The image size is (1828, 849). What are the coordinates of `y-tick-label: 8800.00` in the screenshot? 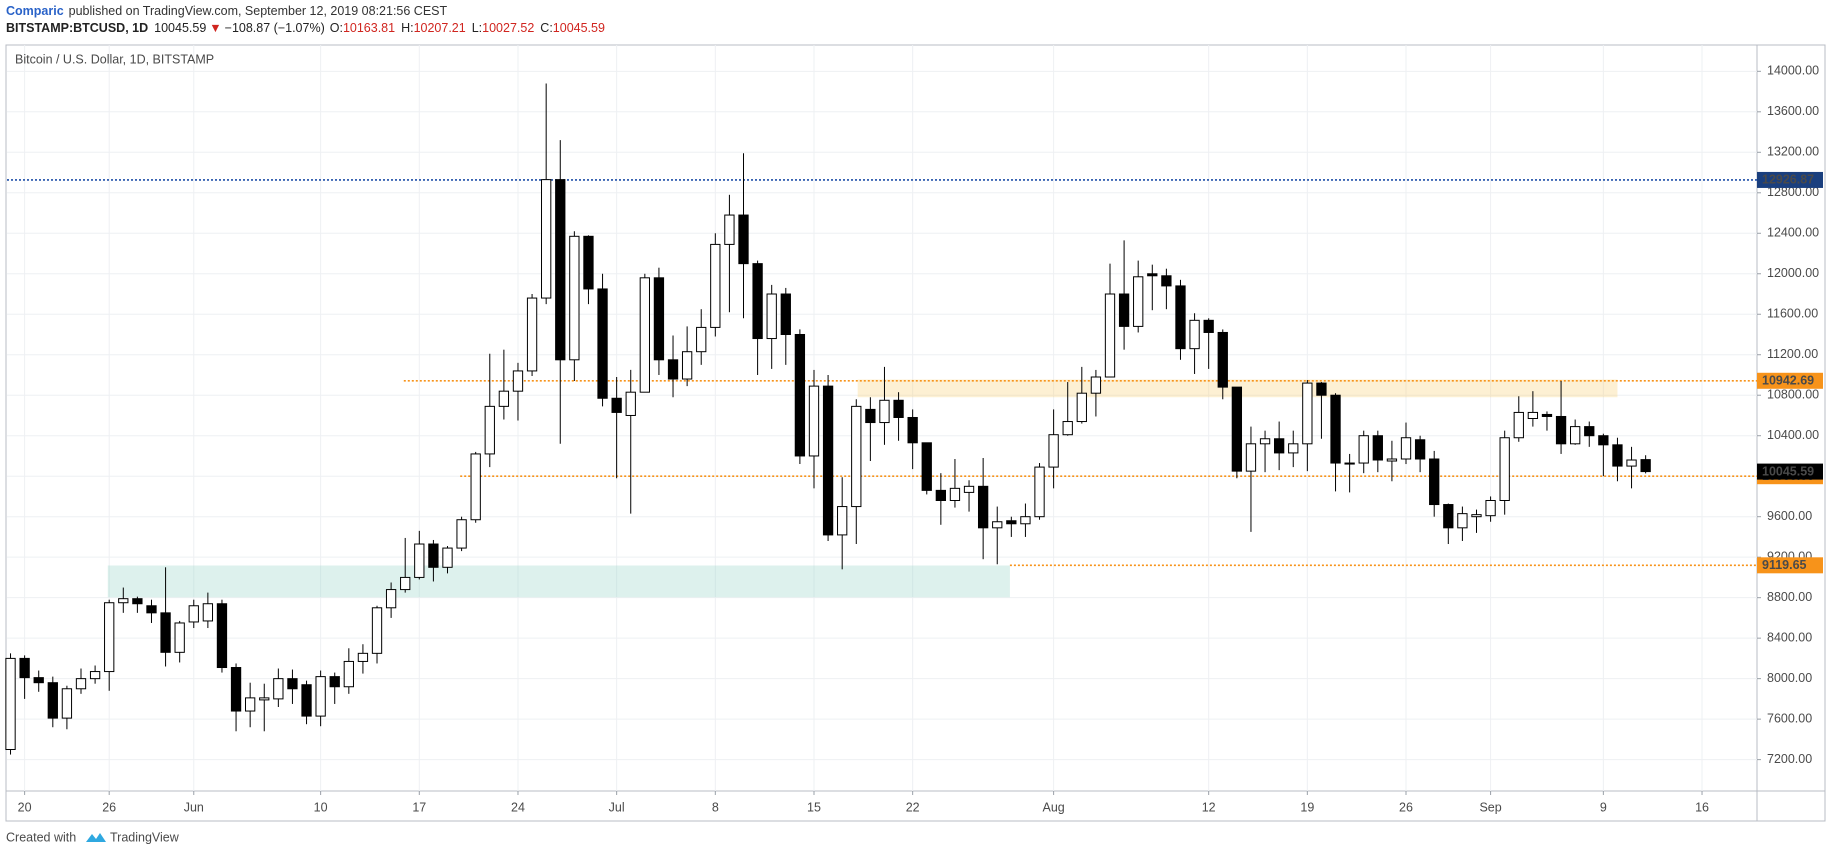 It's located at (1789, 597).